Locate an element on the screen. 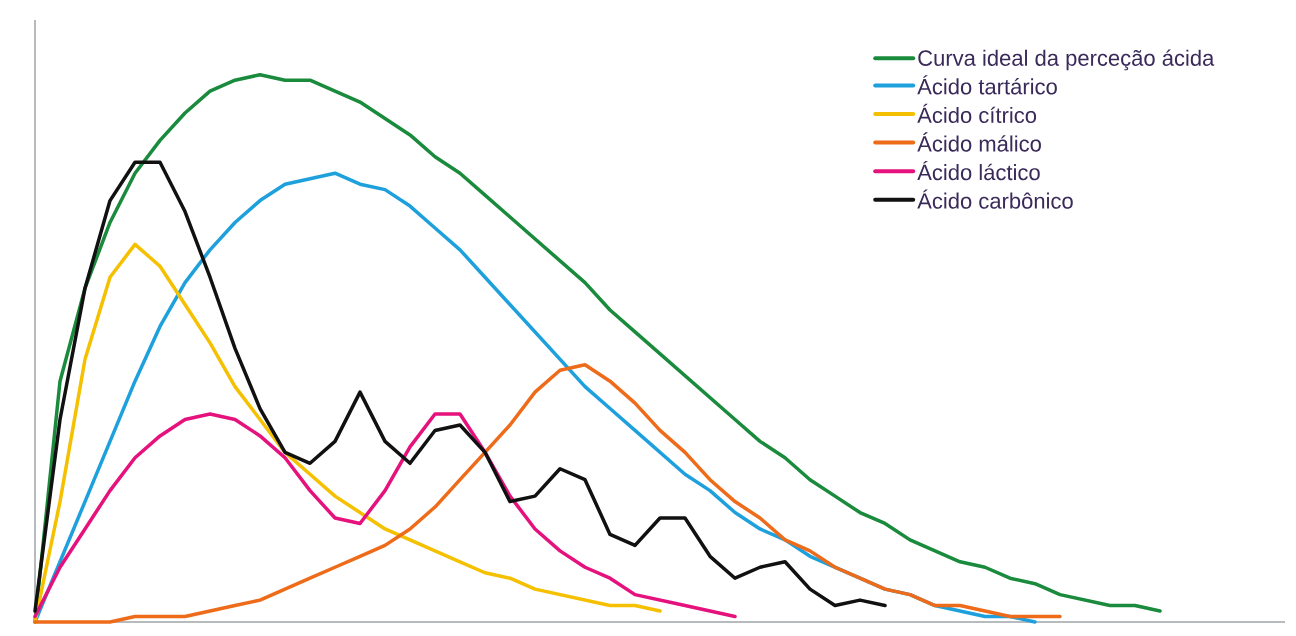  legend-label: Ácido málico is located at coordinates (979, 142).